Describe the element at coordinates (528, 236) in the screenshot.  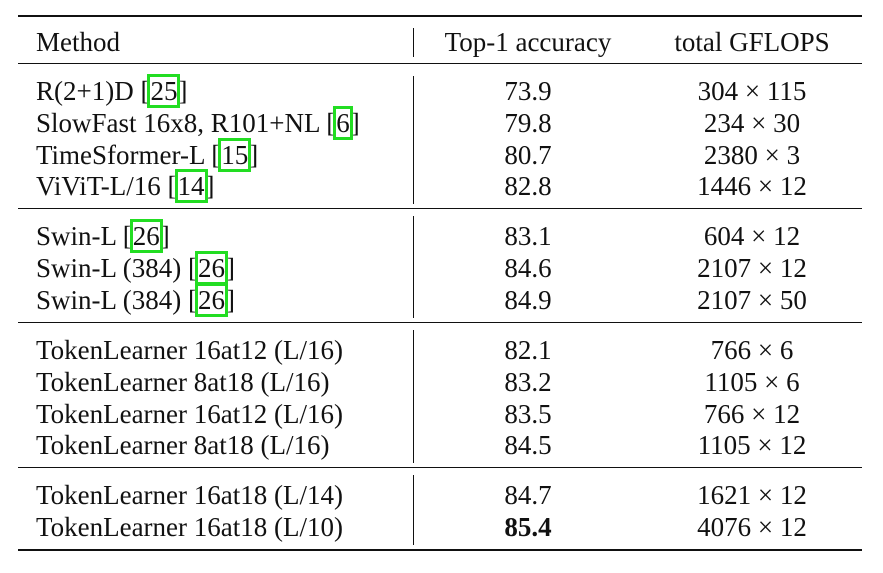
I see `accuracy-cell: 83.1` at that location.